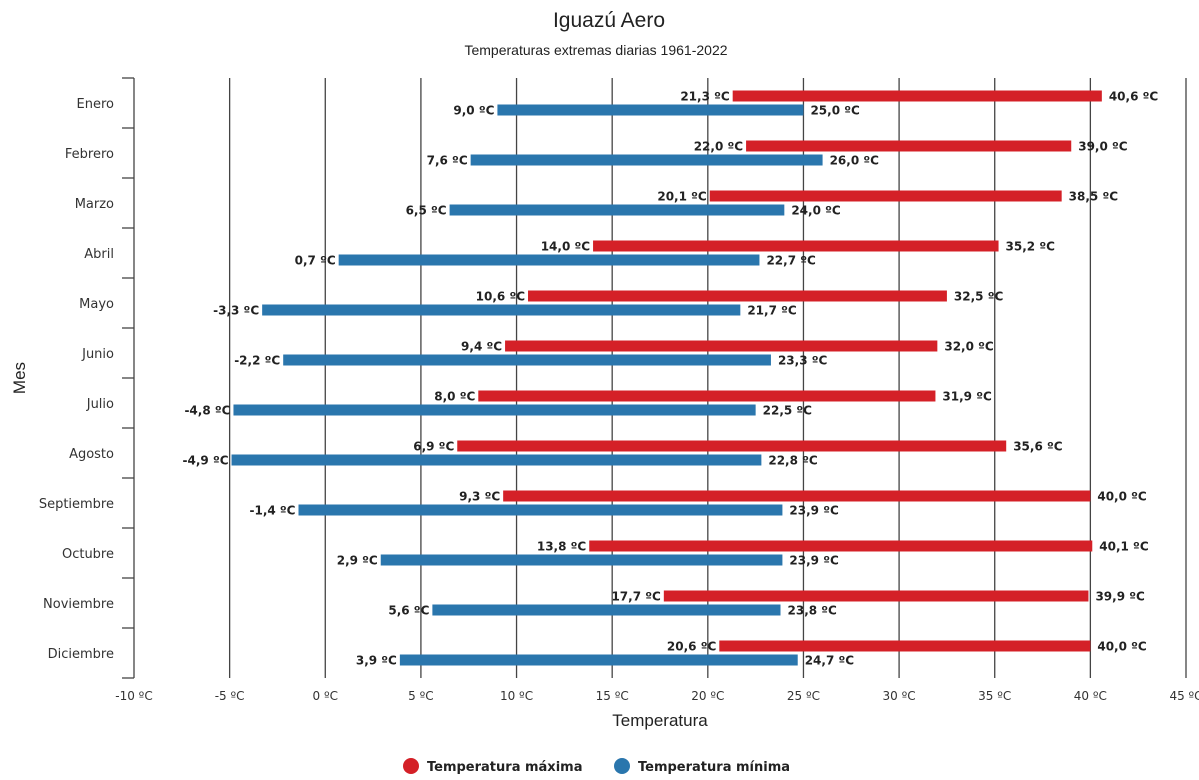  What do you see at coordinates (830, 661) in the screenshot?
I see `data-label-high: 24,7 ºC` at bounding box center [830, 661].